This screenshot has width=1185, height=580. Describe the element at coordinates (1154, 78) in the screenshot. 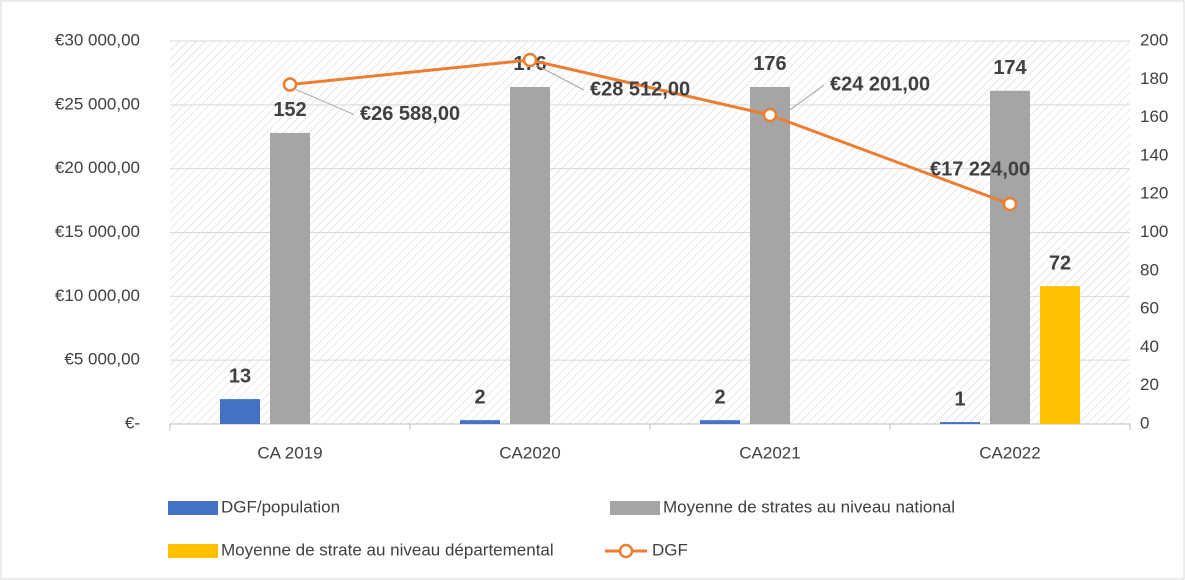

I see `y2-tick-label: 180` at that location.